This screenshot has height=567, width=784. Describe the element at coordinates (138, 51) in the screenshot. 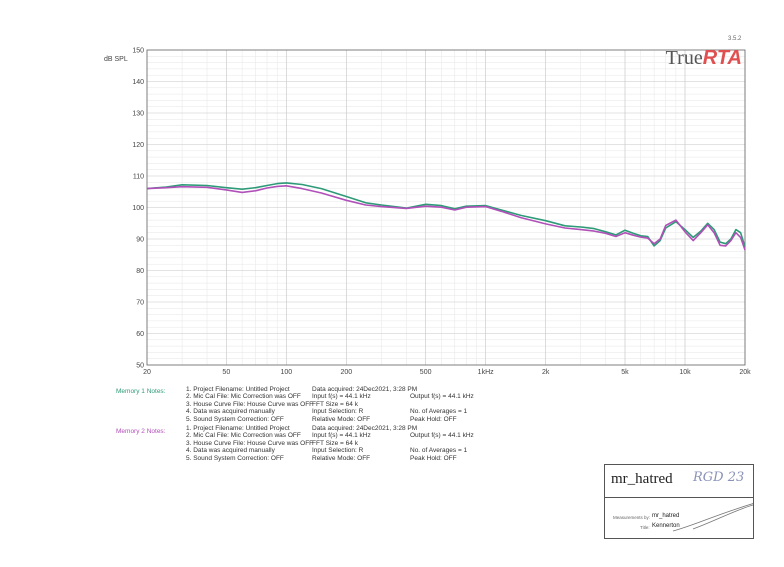

I see `y-tick-label: 150` at that location.